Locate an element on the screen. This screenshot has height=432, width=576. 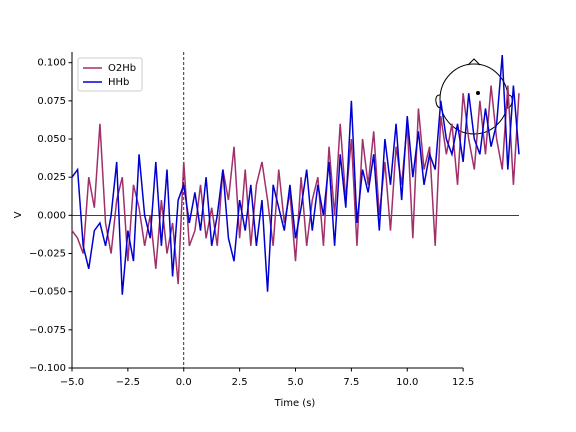
y-tick-label: 0.050 is located at coordinates (51, 139).